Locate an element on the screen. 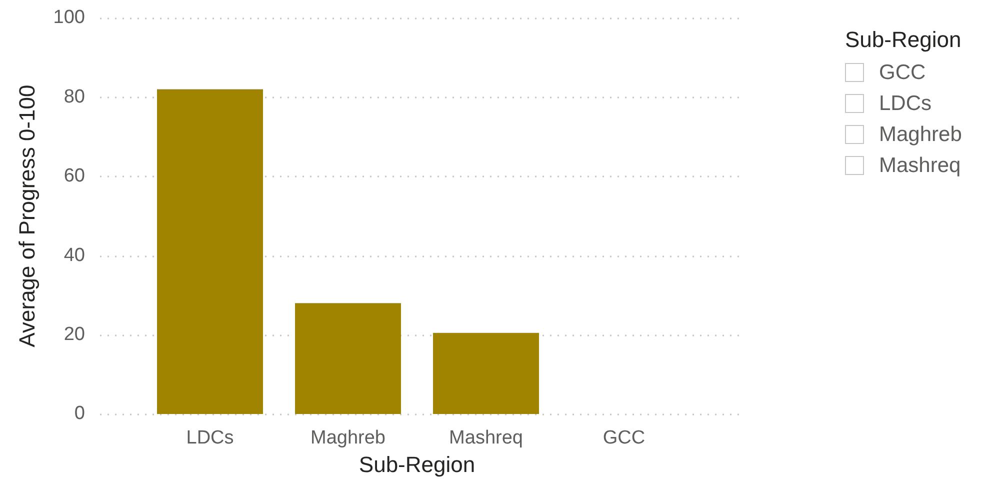 This screenshot has height=479, width=987. y-tick-label: 20 is located at coordinates (74, 335).